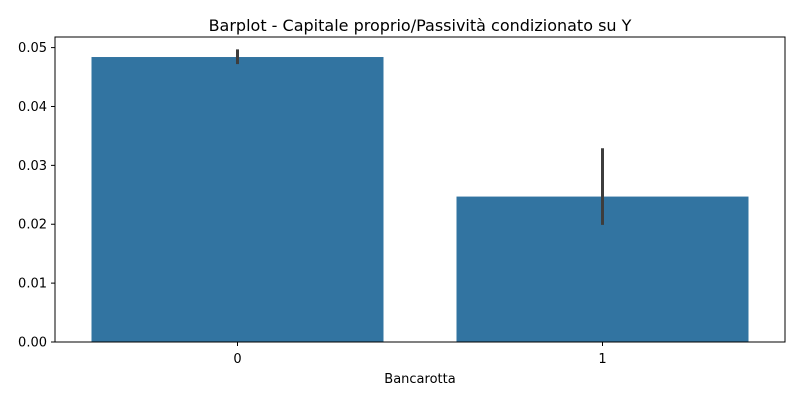 This screenshot has height=400, width=800. Describe the element at coordinates (32, 107) in the screenshot. I see `y-tick-label: 0.04` at that location.